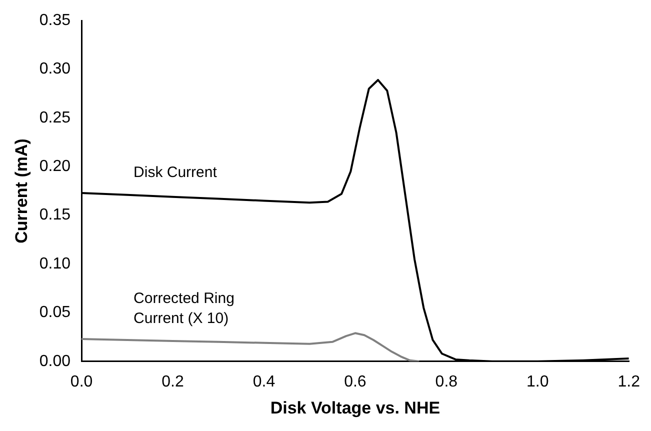 Image resolution: width=651 pixels, height=431 pixels. What do you see at coordinates (55, 167) in the screenshot?
I see `y-tick-label: 0.20` at bounding box center [55, 167].